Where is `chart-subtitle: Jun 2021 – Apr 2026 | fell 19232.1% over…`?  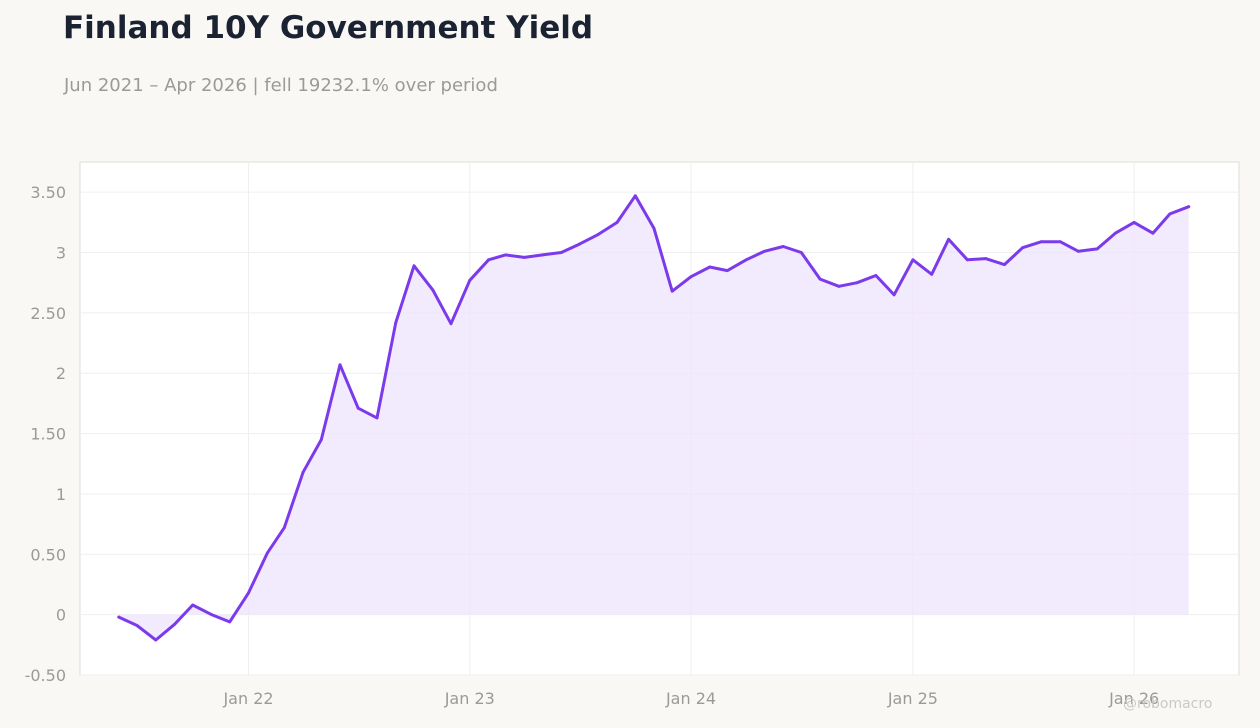 chart-subtitle: Jun 2021 – Apr 2026 | fell 19232.1% over… is located at coordinates (281, 85).